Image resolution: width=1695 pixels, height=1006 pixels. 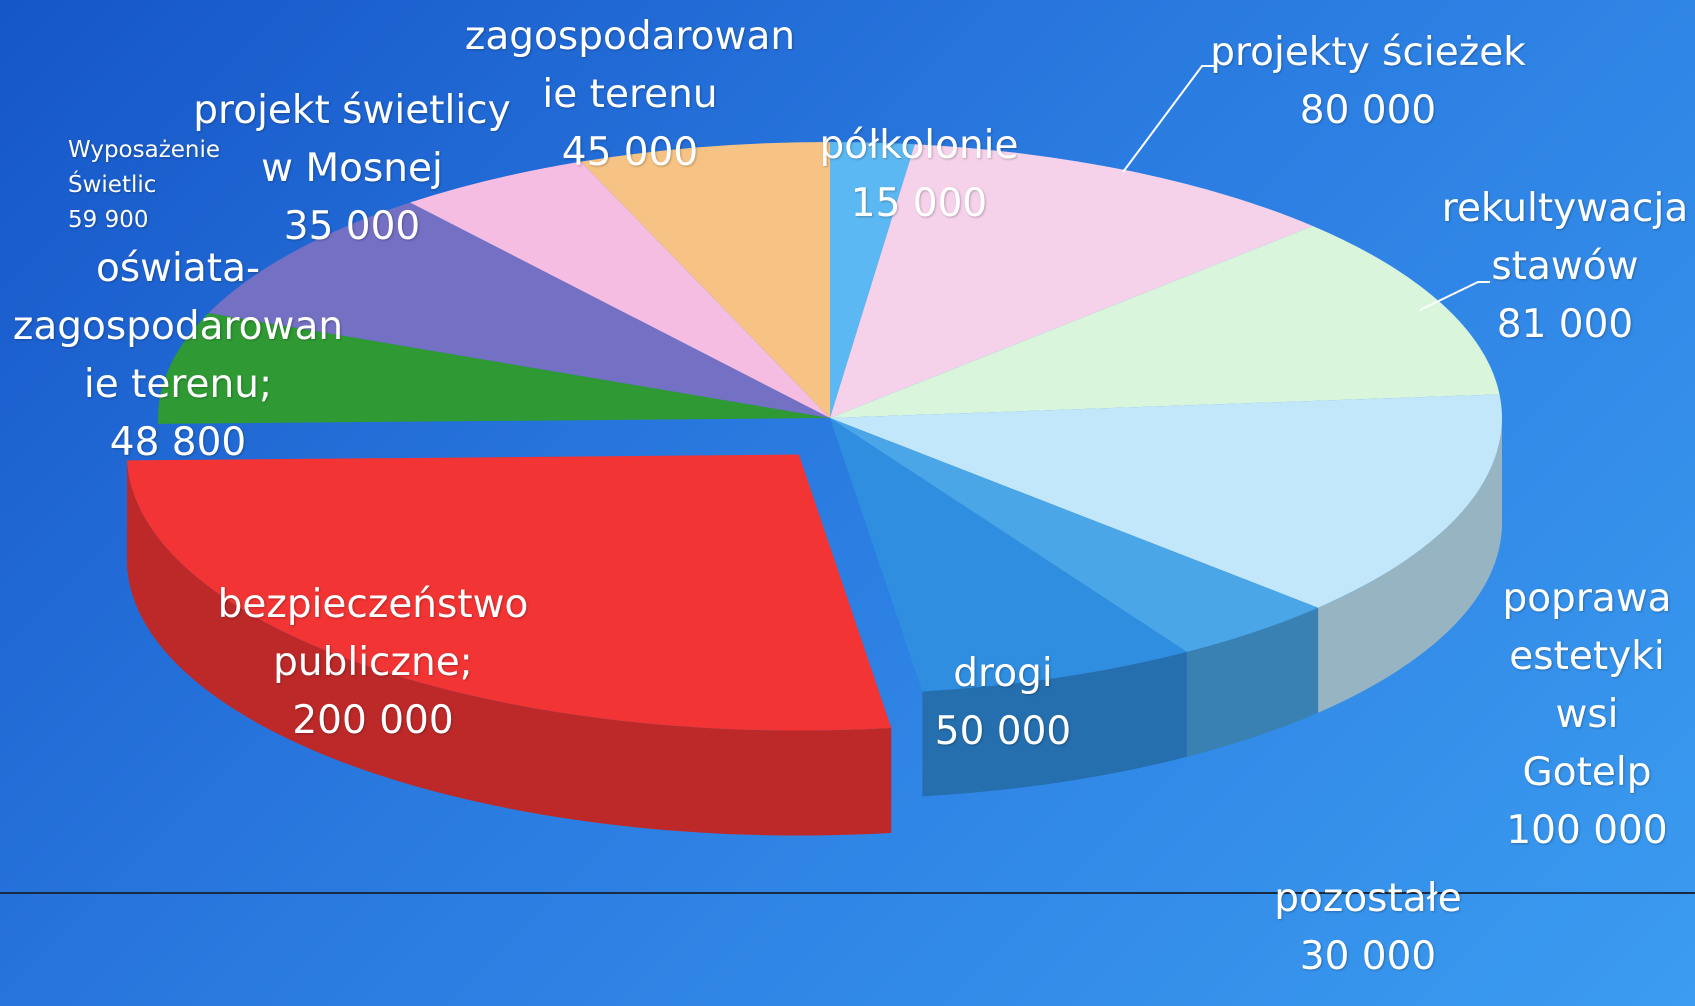 I want to click on value-label: 200 000, so click(x=373, y=720).